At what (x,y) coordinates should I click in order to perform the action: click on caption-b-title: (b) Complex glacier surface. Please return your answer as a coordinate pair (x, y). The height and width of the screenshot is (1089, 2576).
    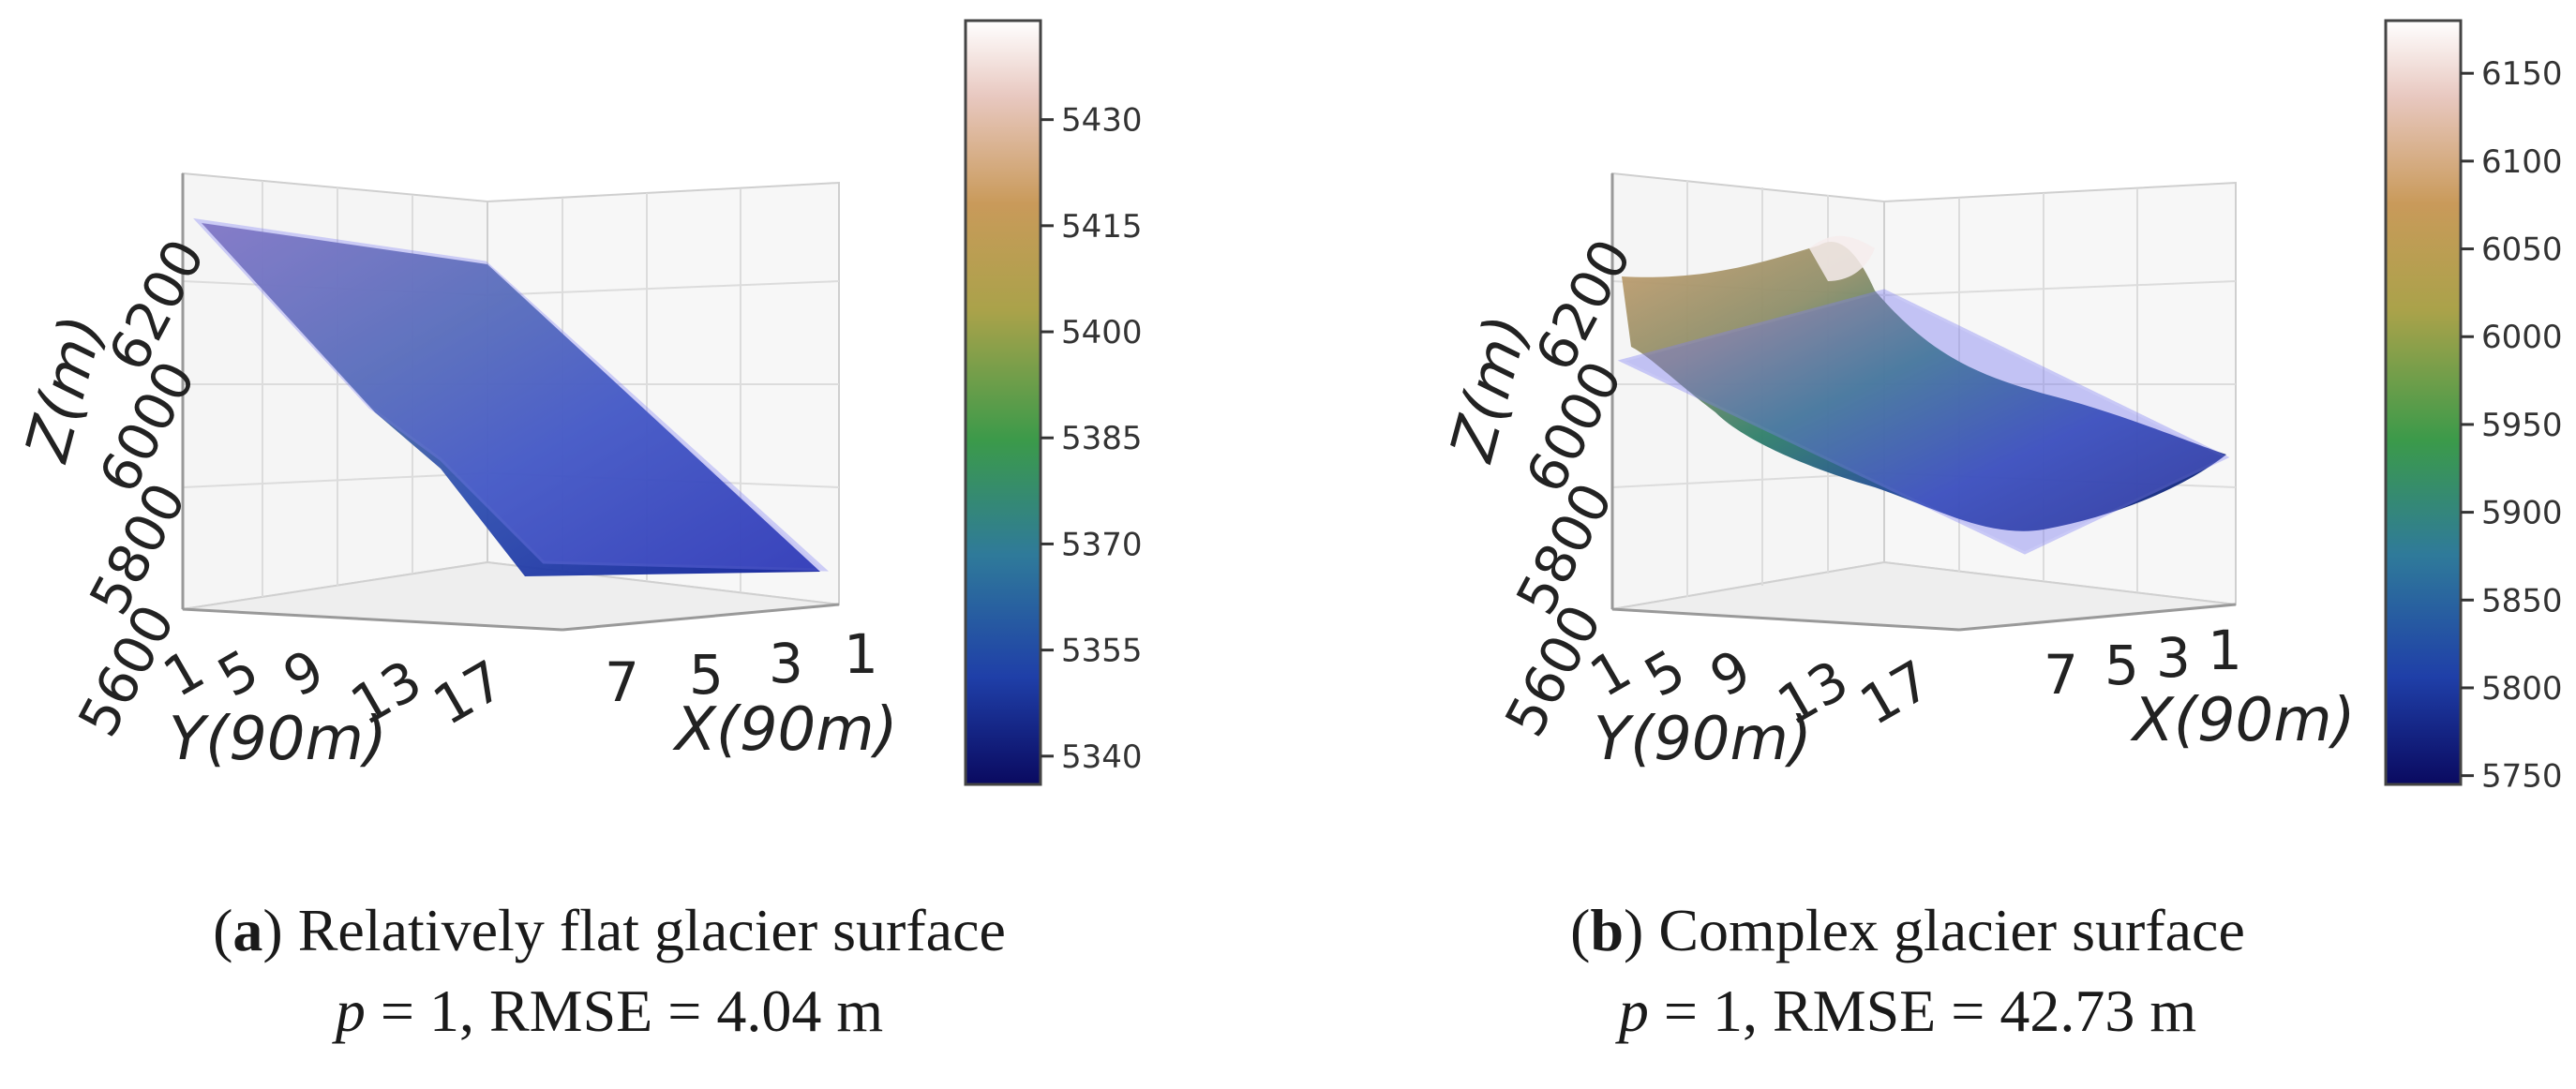
    Looking at the image, I should click on (1908, 930).